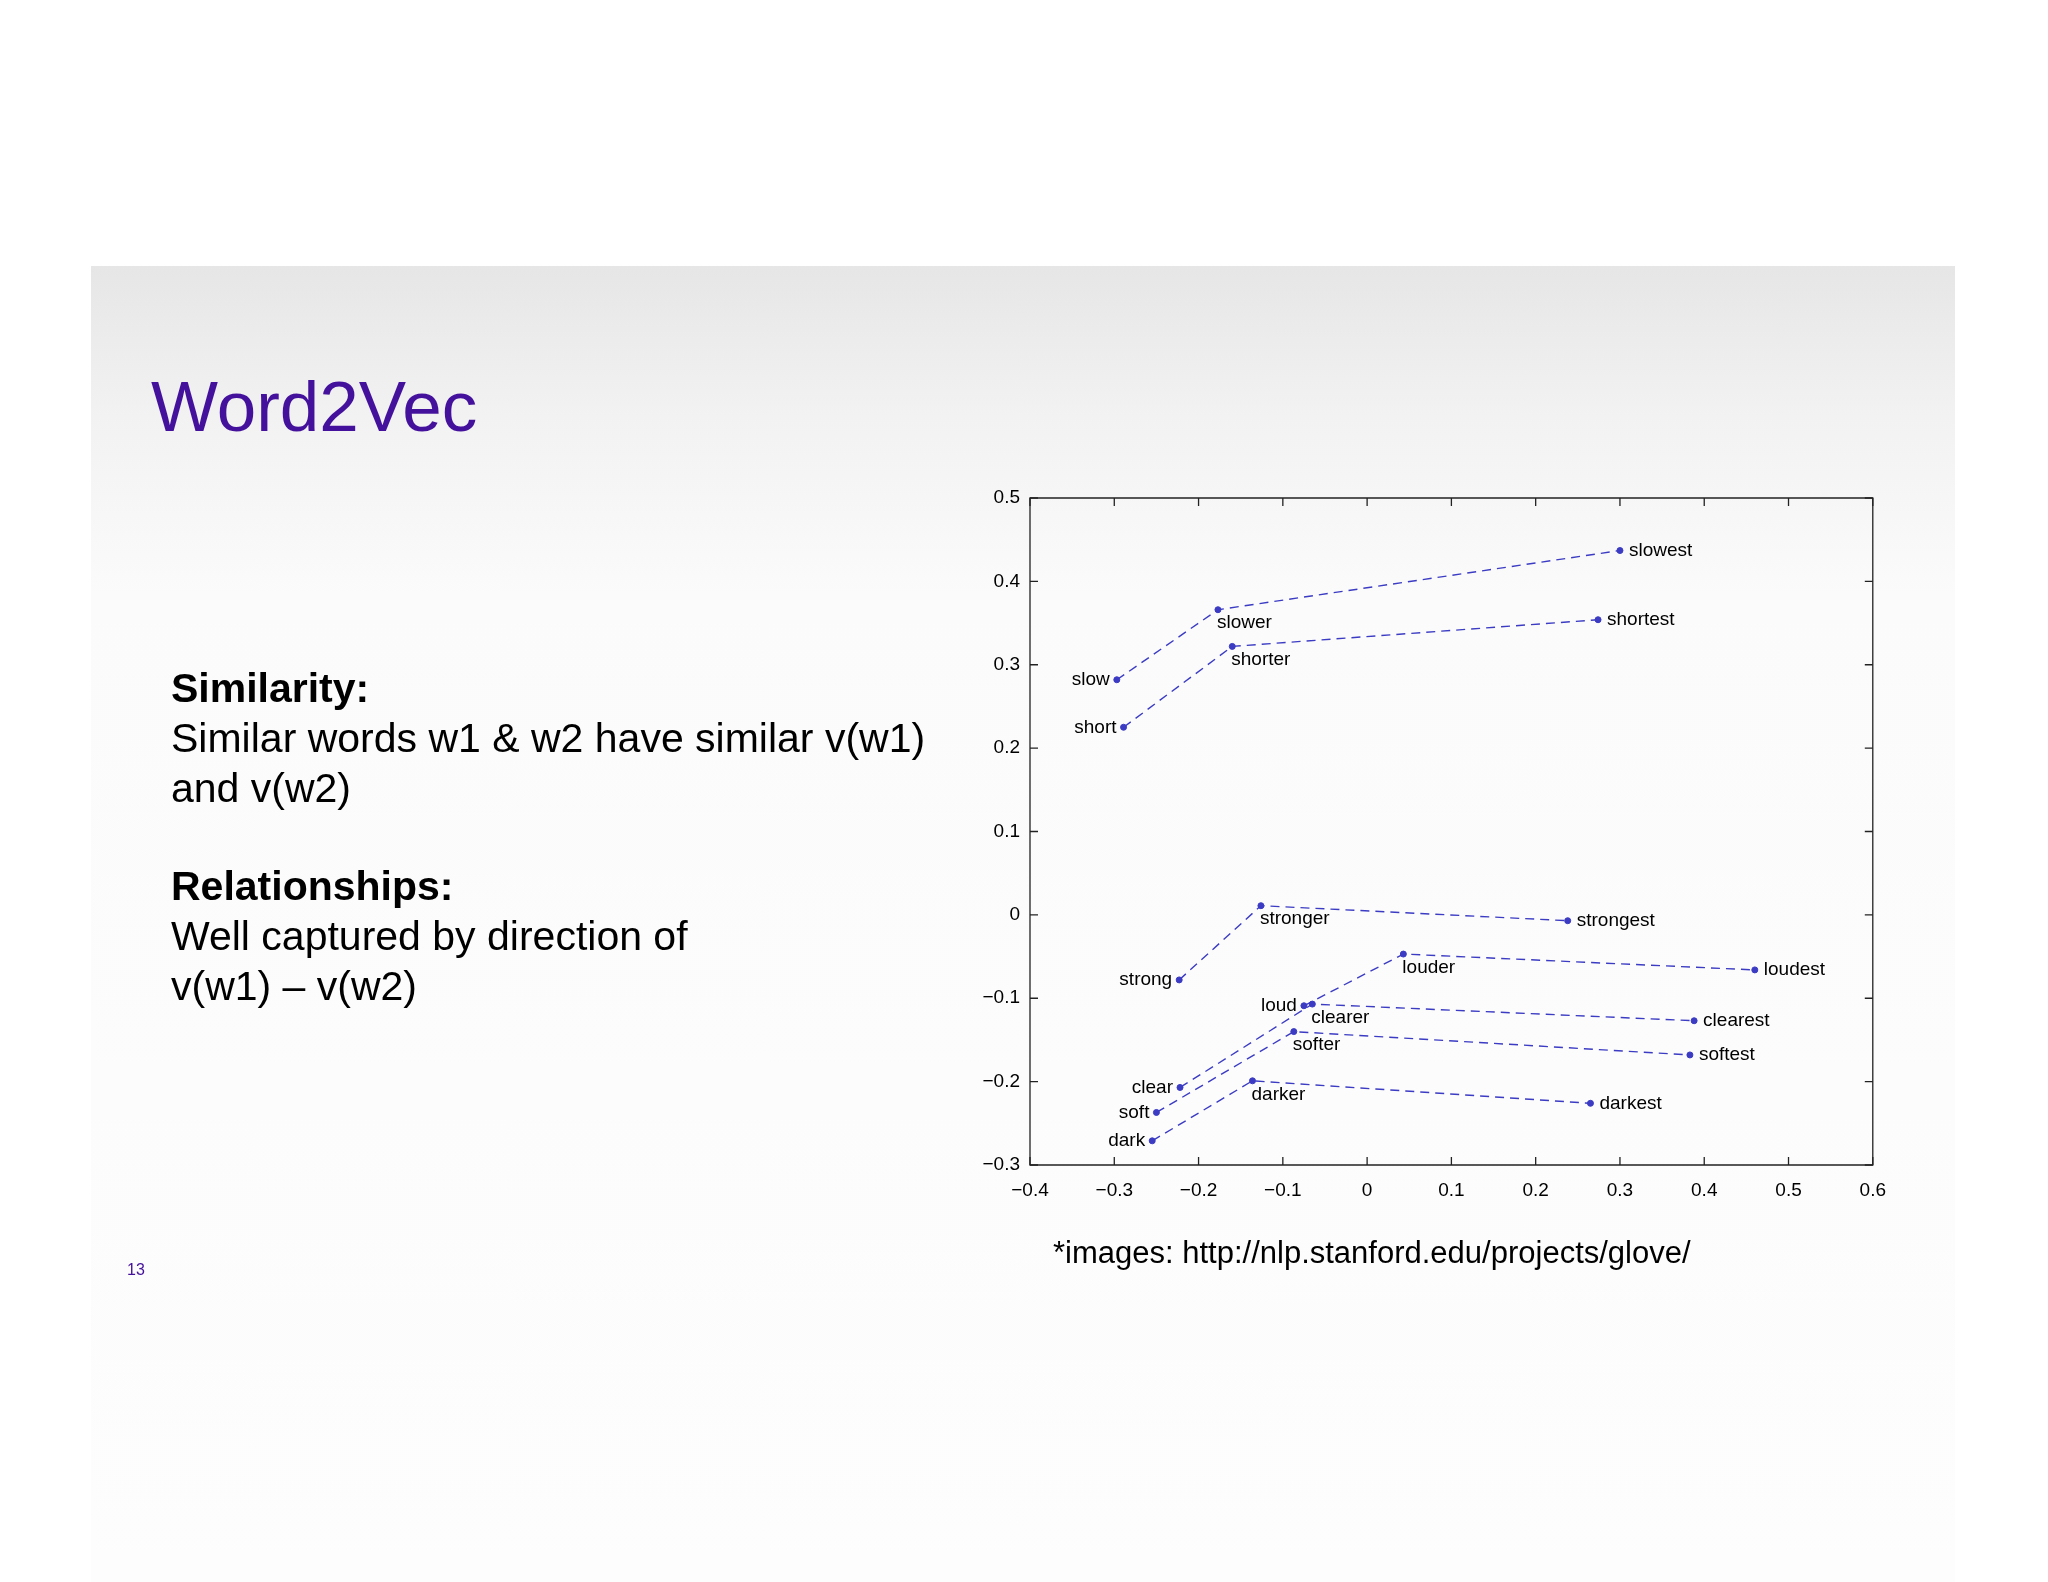 The height and width of the screenshot is (1582, 2048). I want to click on x-tick-label: 0.3, so click(1620, 1189).